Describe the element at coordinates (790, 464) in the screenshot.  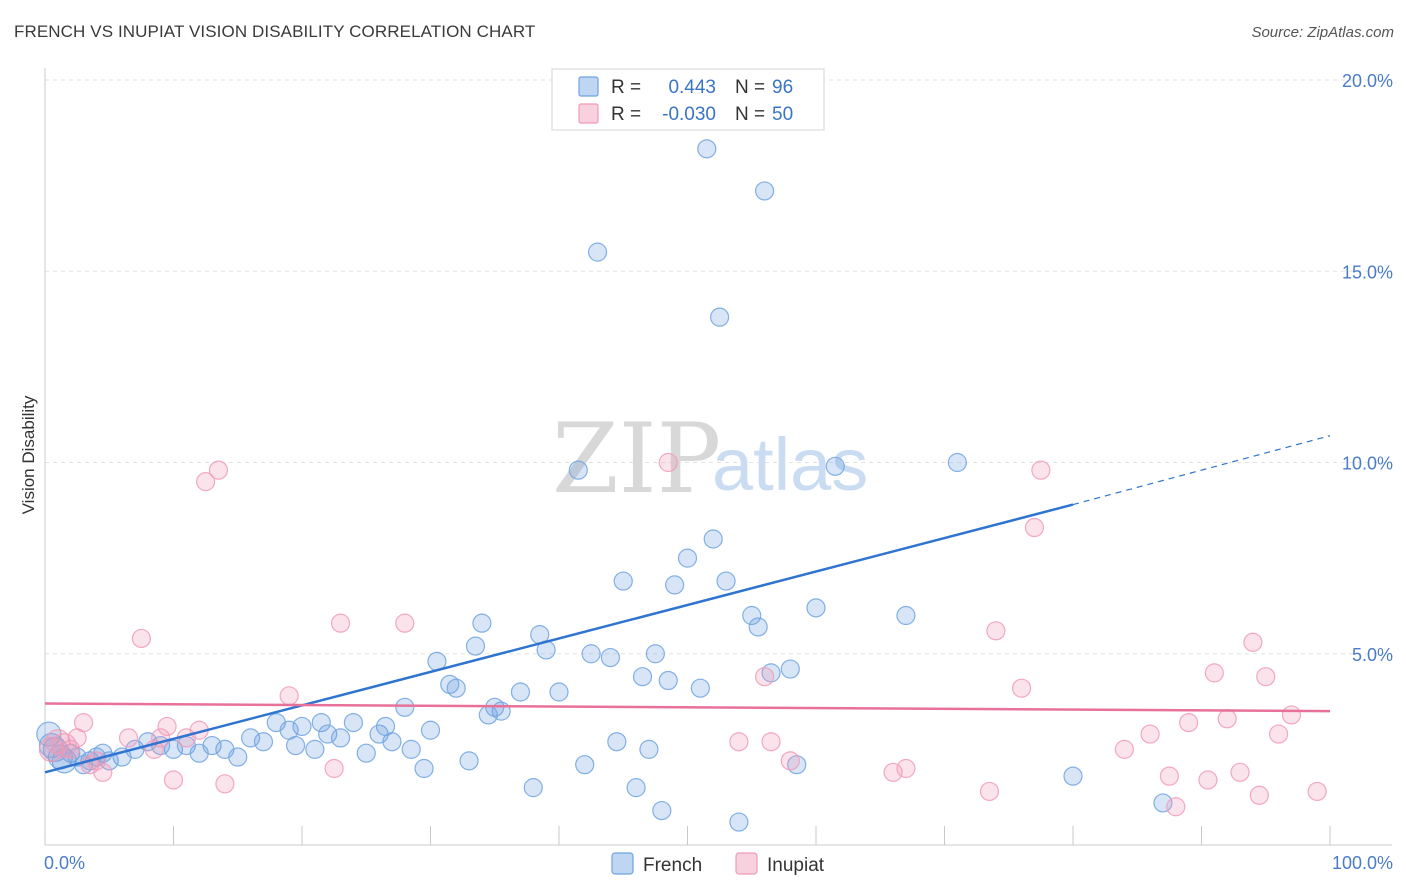
I see `watermark-atlas: atlas` at that location.